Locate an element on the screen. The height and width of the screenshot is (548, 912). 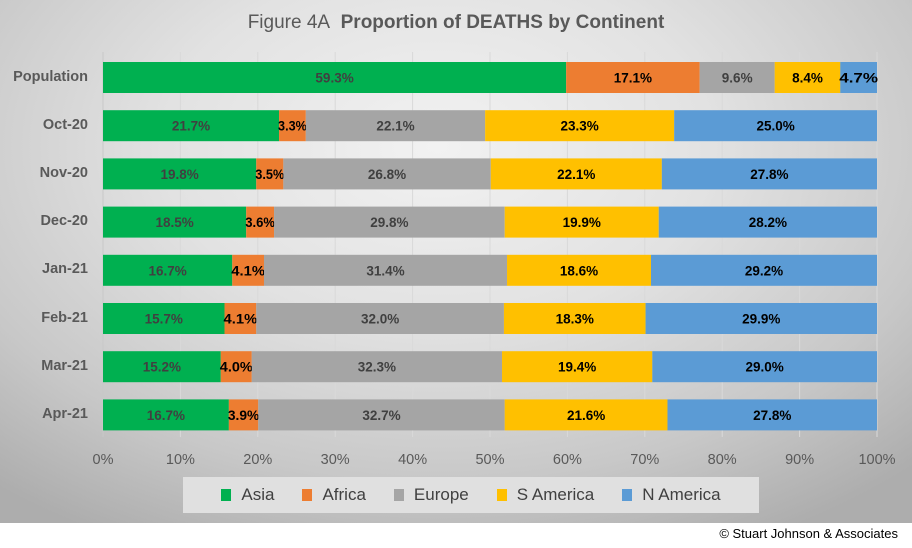
data-label: 4.1% is located at coordinates (241, 319).